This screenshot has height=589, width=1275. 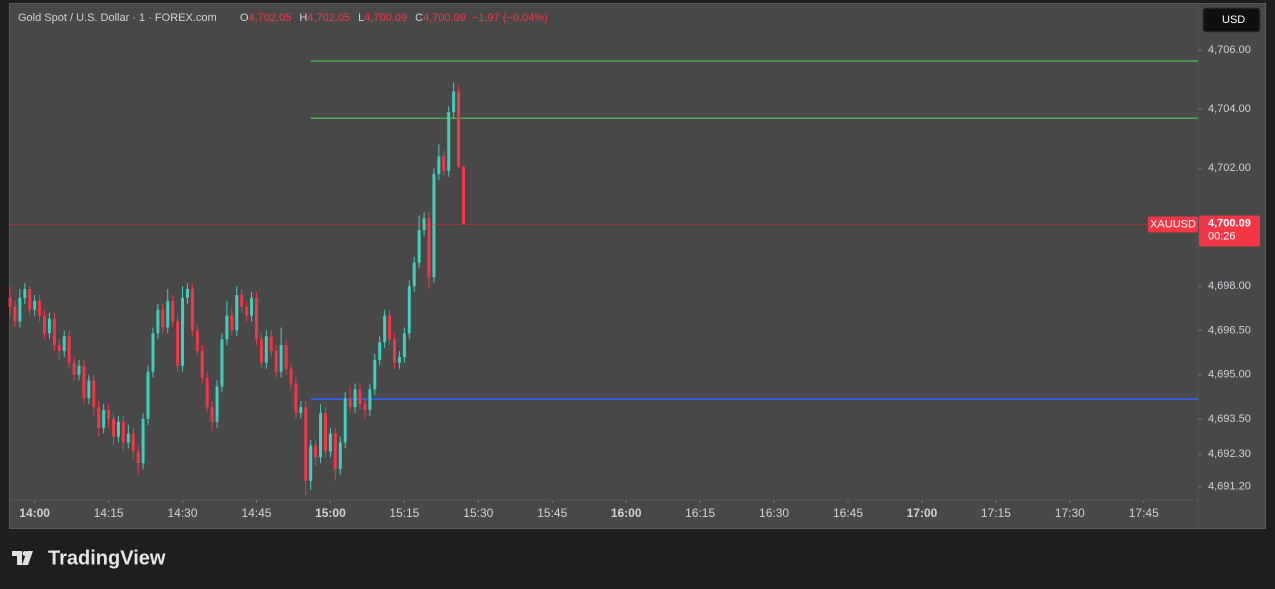 What do you see at coordinates (34, 513) in the screenshot?
I see `x-tick-label: 14:00` at bounding box center [34, 513].